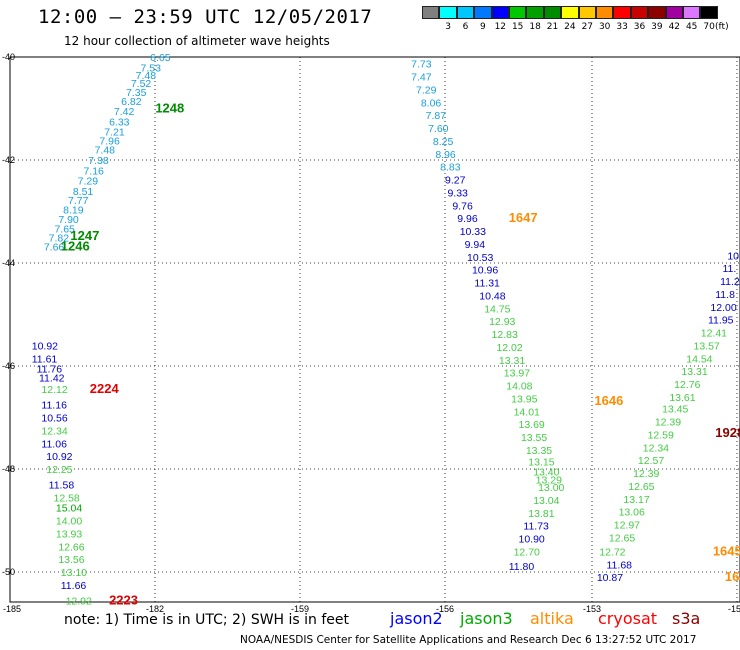 This screenshot has height=650, width=740. What do you see at coordinates (69, 509) in the screenshot?
I see `wave-height-value: 15.04` at bounding box center [69, 509].